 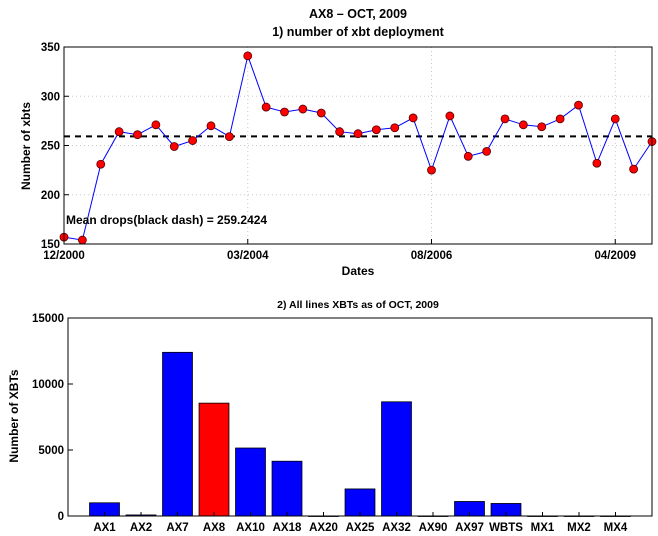 What do you see at coordinates (432, 256) in the screenshot?
I see `x-tick-label: 08/2006` at bounding box center [432, 256].